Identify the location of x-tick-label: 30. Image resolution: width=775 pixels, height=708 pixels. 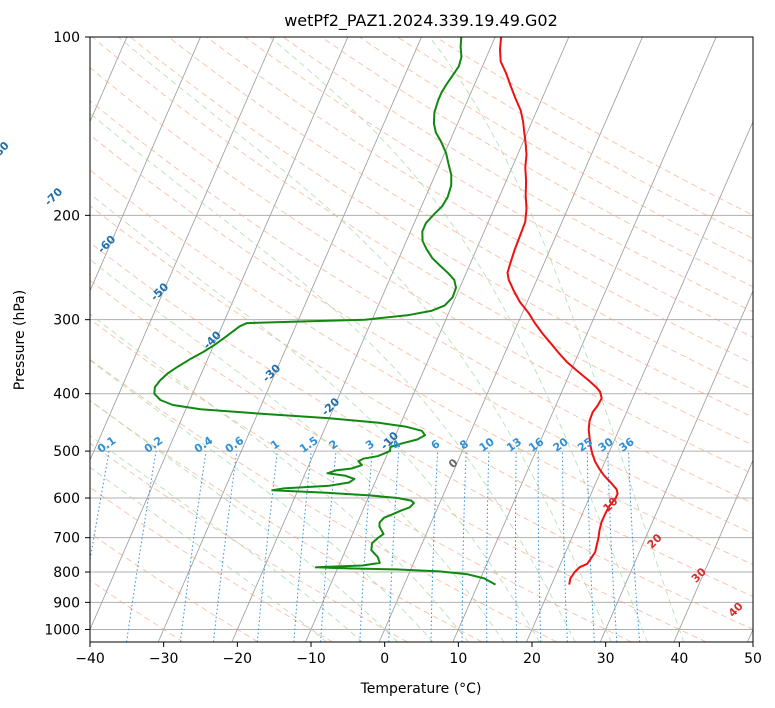
(606, 659).